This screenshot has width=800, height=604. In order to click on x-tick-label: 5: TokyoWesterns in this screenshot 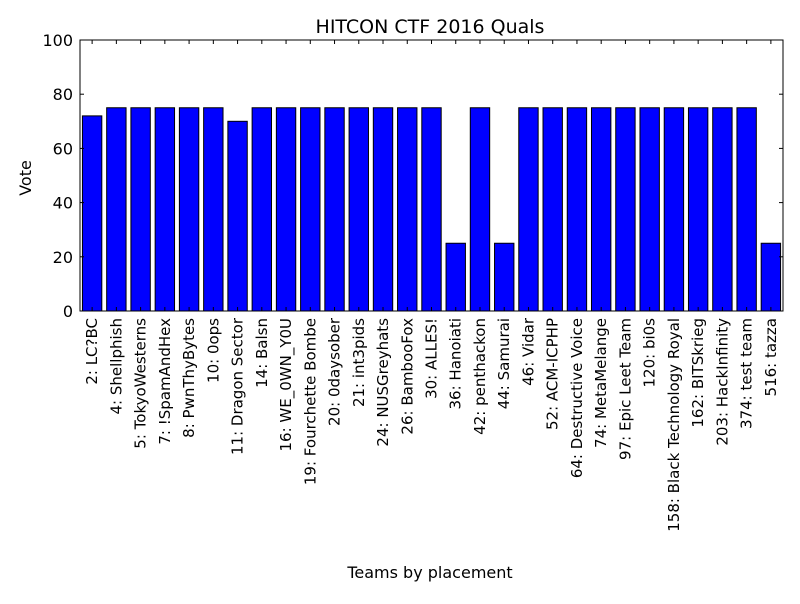, I will do `click(141, 383)`.